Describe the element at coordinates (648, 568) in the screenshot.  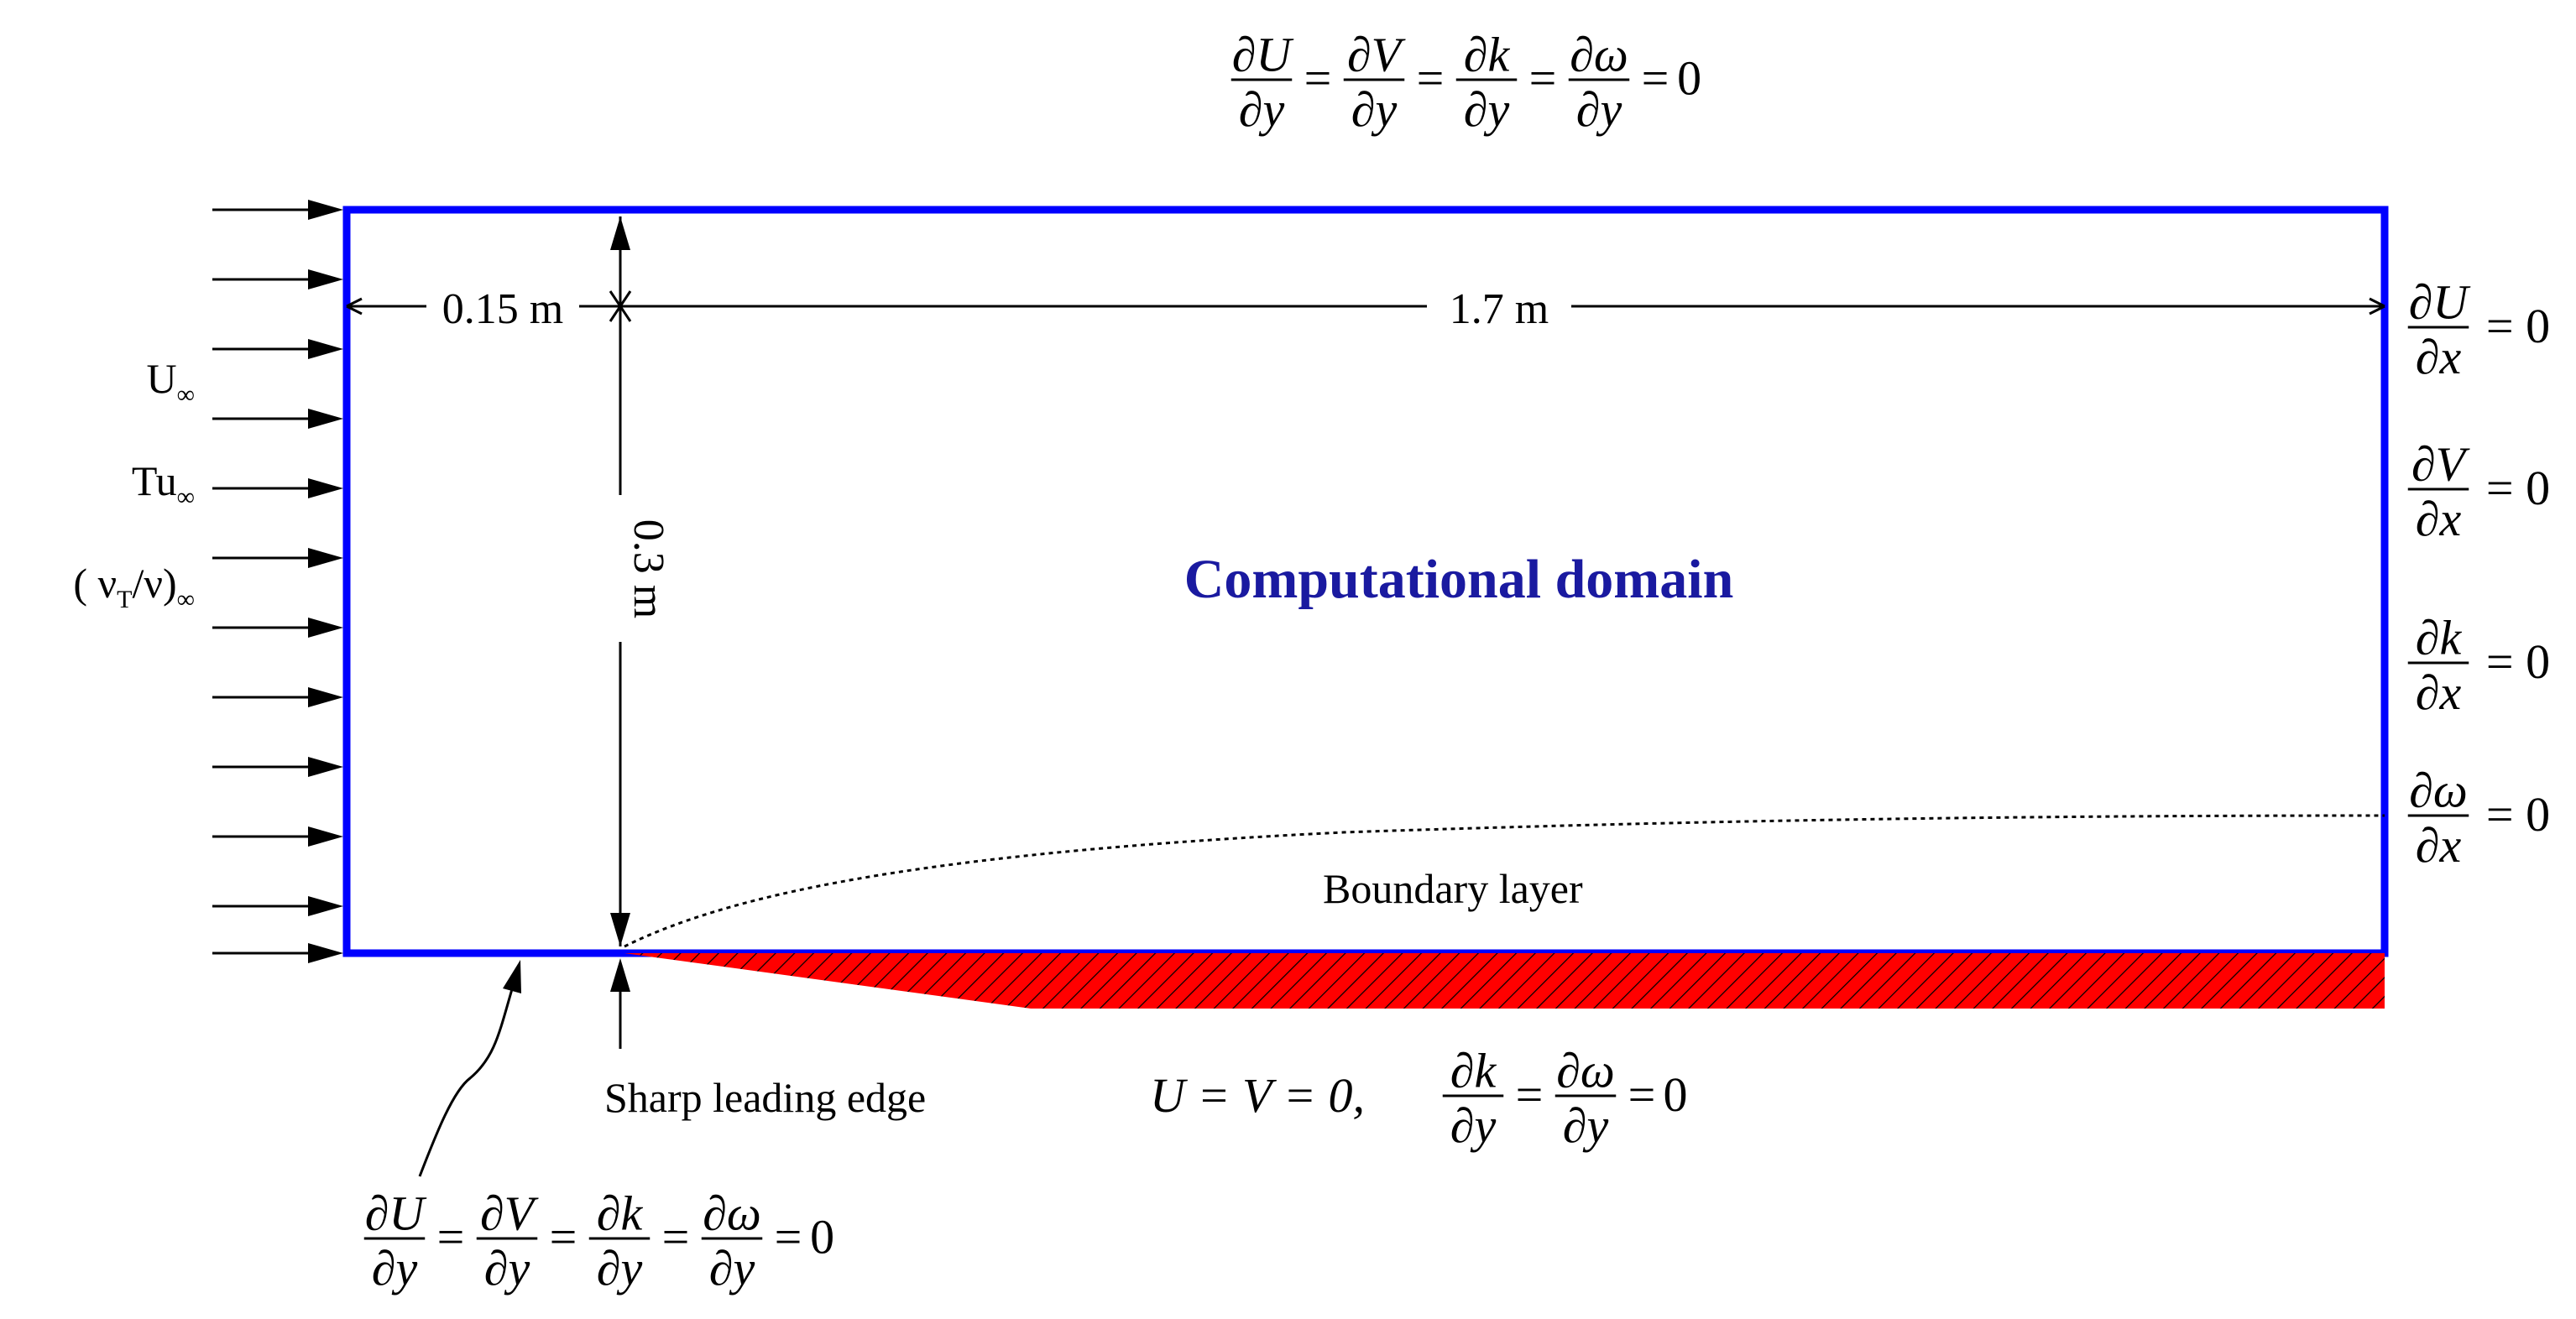
I see `height-label: 0.3 m` at that location.